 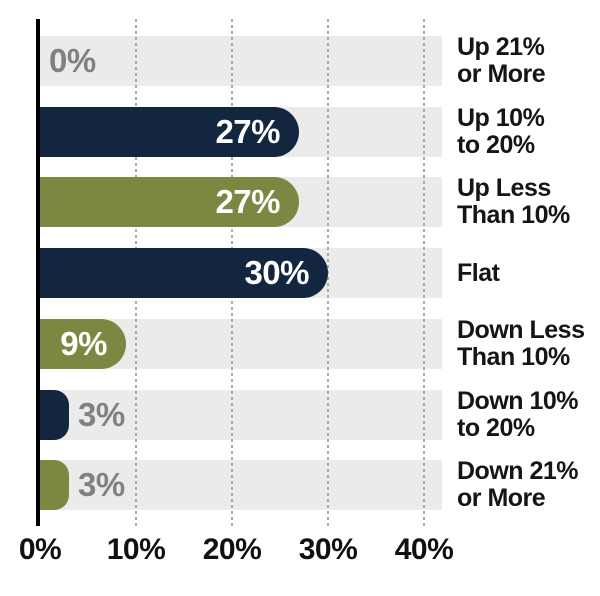 What do you see at coordinates (136, 549) in the screenshot?
I see `x-axis-tick-label: 10%` at bounding box center [136, 549].